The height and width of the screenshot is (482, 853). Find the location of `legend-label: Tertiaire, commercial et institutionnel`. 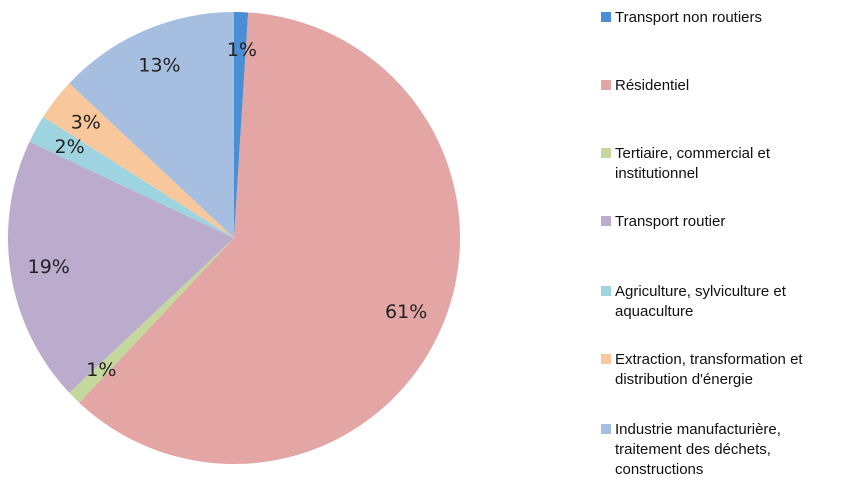

legend-label: Tertiaire, commercial et institutionnel is located at coordinates (693, 163).